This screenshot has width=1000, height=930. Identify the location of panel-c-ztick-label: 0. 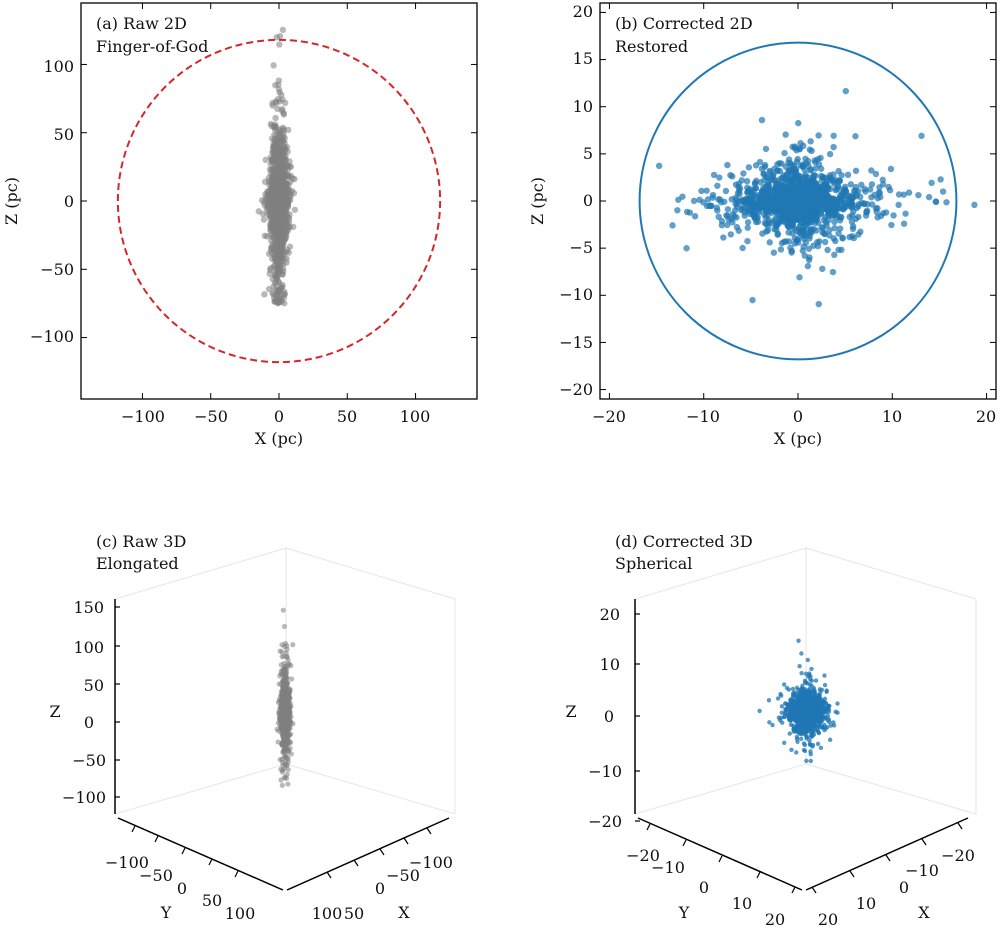
(89, 722).